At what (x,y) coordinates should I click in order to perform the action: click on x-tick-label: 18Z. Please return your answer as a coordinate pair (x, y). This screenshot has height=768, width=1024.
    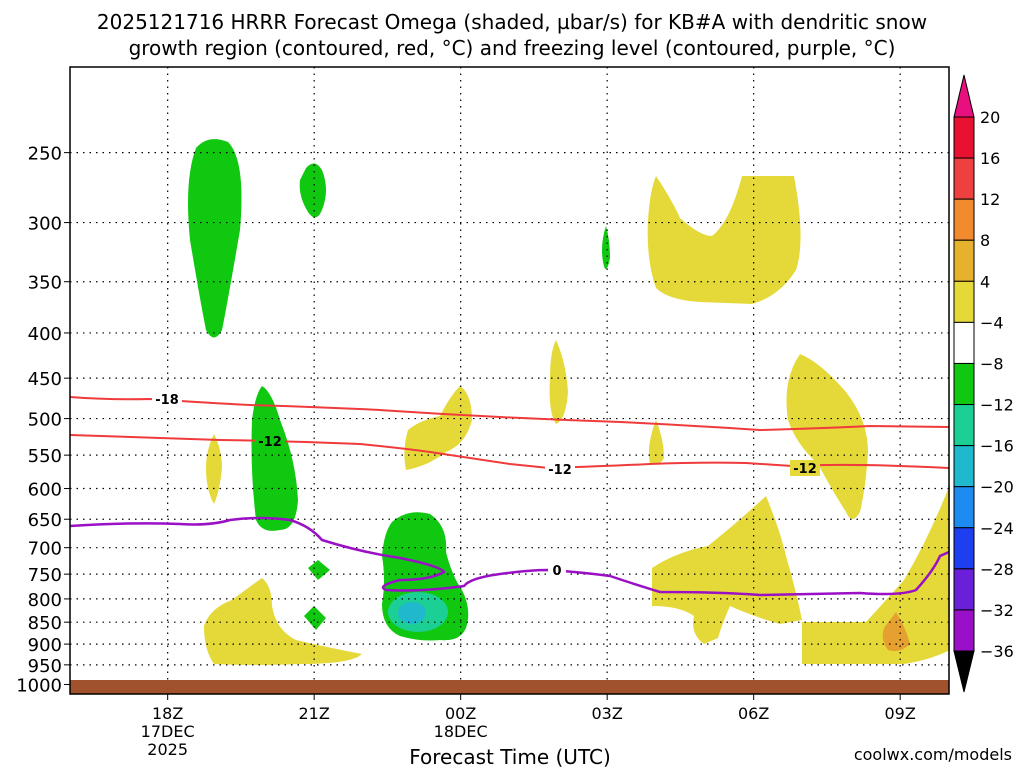
    Looking at the image, I should click on (167, 713).